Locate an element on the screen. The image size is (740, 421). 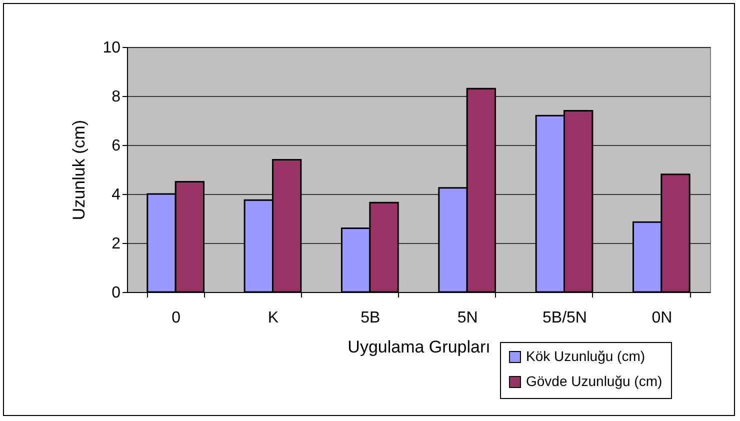
y-tick-label: 0 is located at coordinates (116, 293).